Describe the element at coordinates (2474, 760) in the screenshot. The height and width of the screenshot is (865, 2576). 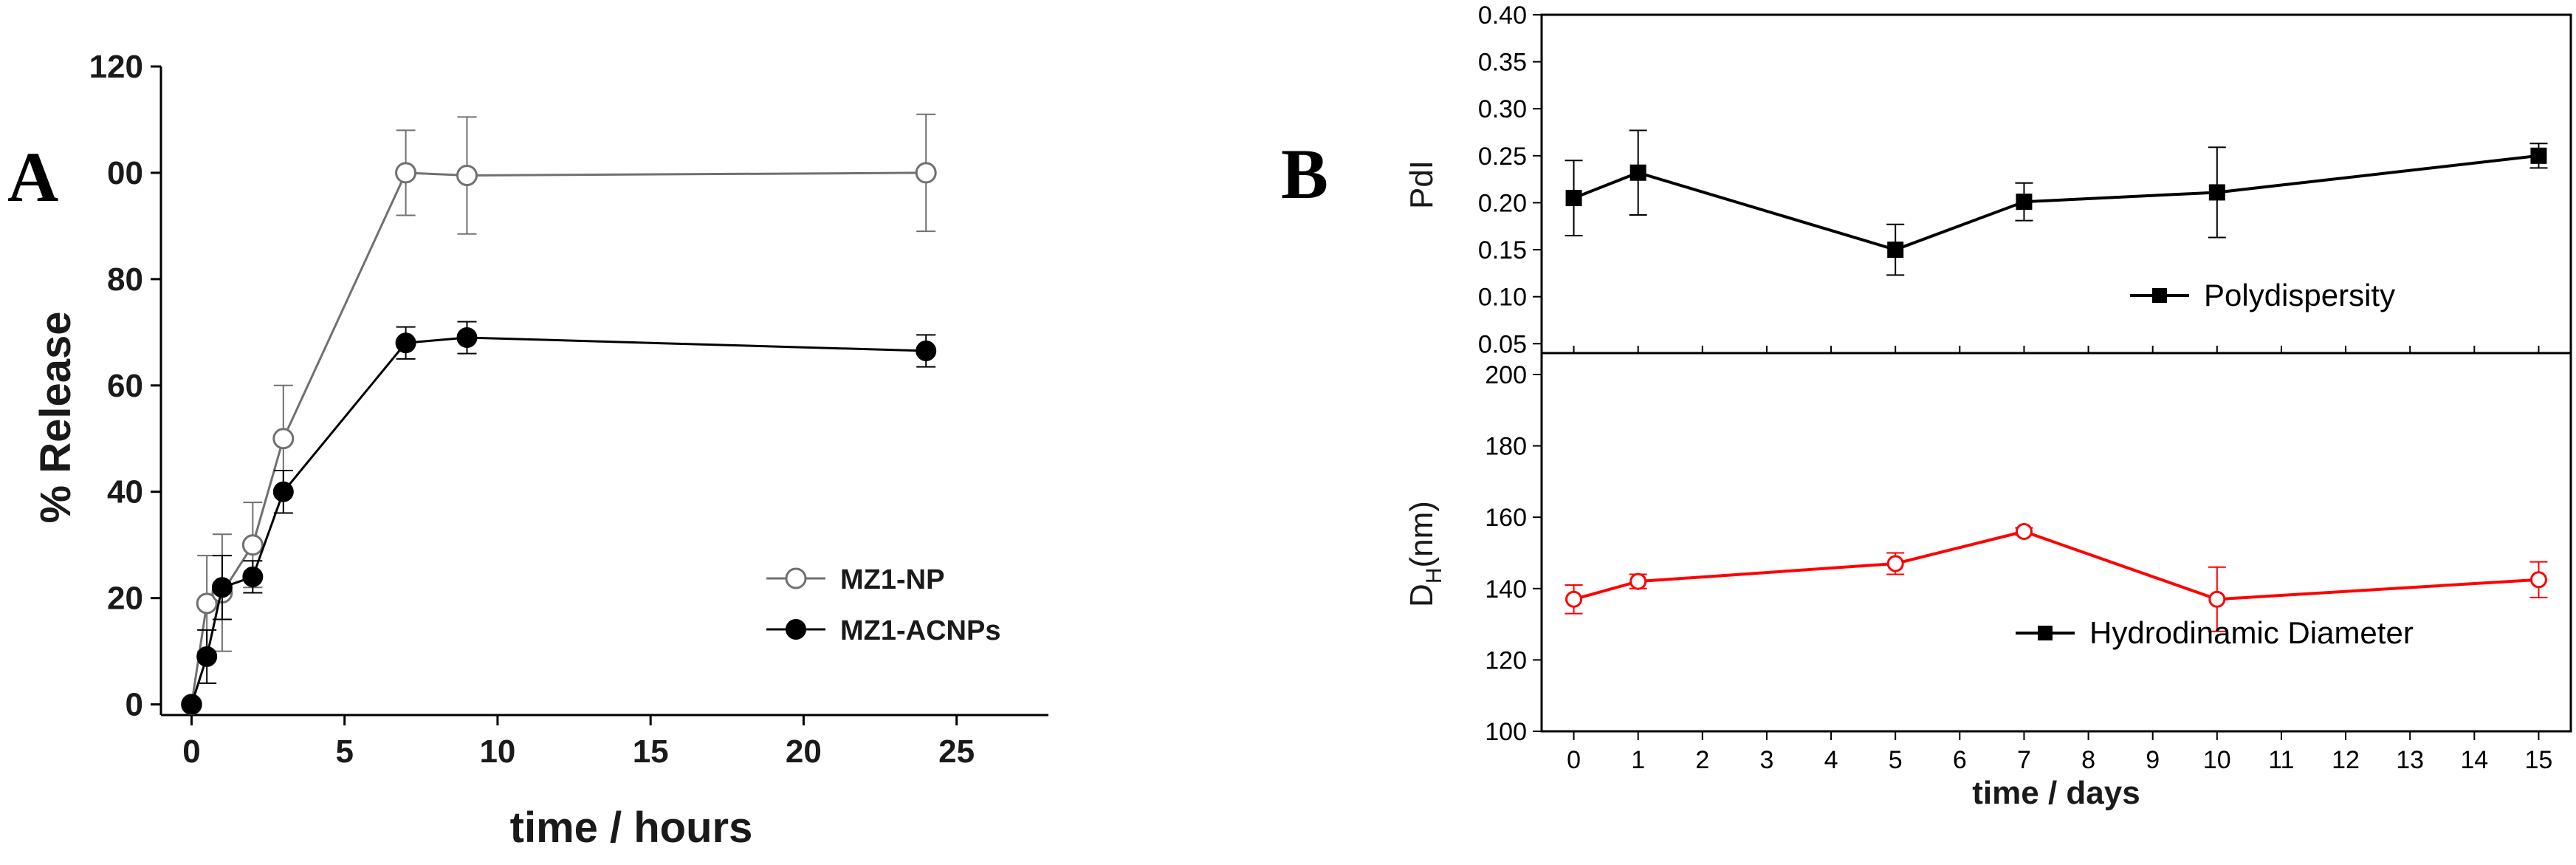
I see `x-tick-label: 14` at that location.